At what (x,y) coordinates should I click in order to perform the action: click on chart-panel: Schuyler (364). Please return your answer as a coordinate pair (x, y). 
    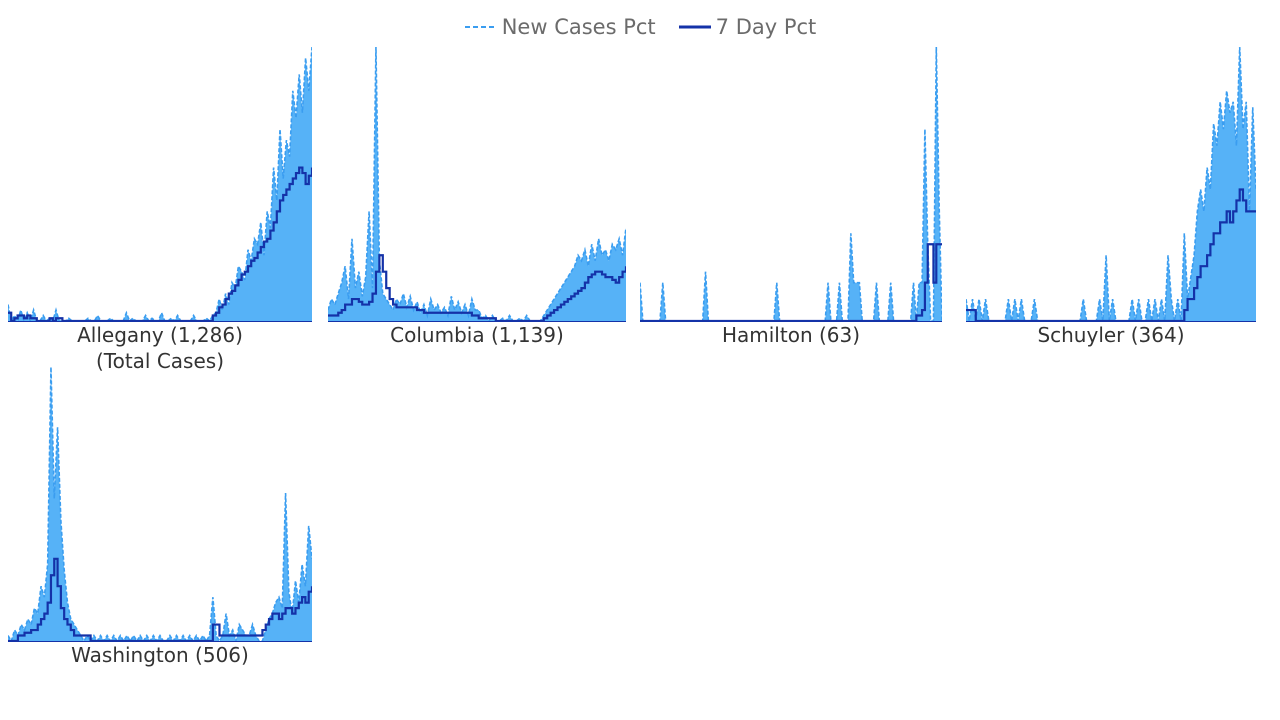
    Looking at the image, I should click on (1111, 214).